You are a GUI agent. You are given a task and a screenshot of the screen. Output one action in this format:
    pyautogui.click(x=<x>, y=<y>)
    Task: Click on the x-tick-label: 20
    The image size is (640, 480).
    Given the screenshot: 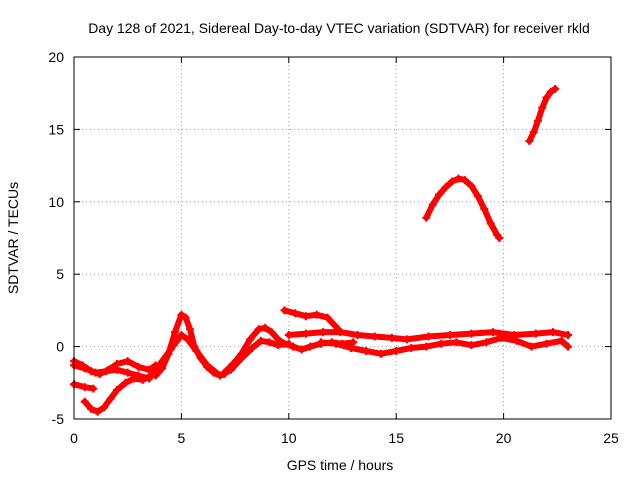 What is the action you would take?
    pyautogui.click(x=504, y=438)
    